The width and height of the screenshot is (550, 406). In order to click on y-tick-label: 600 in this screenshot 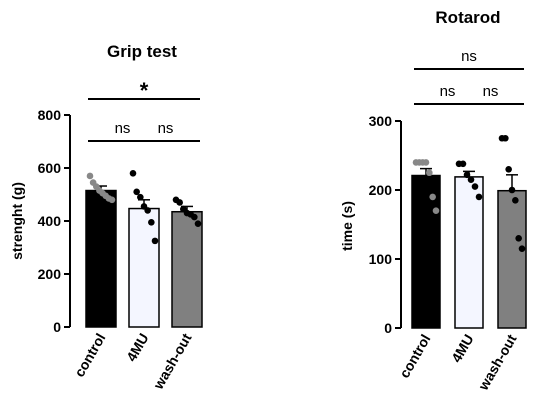, I will do `click(50, 168)`.